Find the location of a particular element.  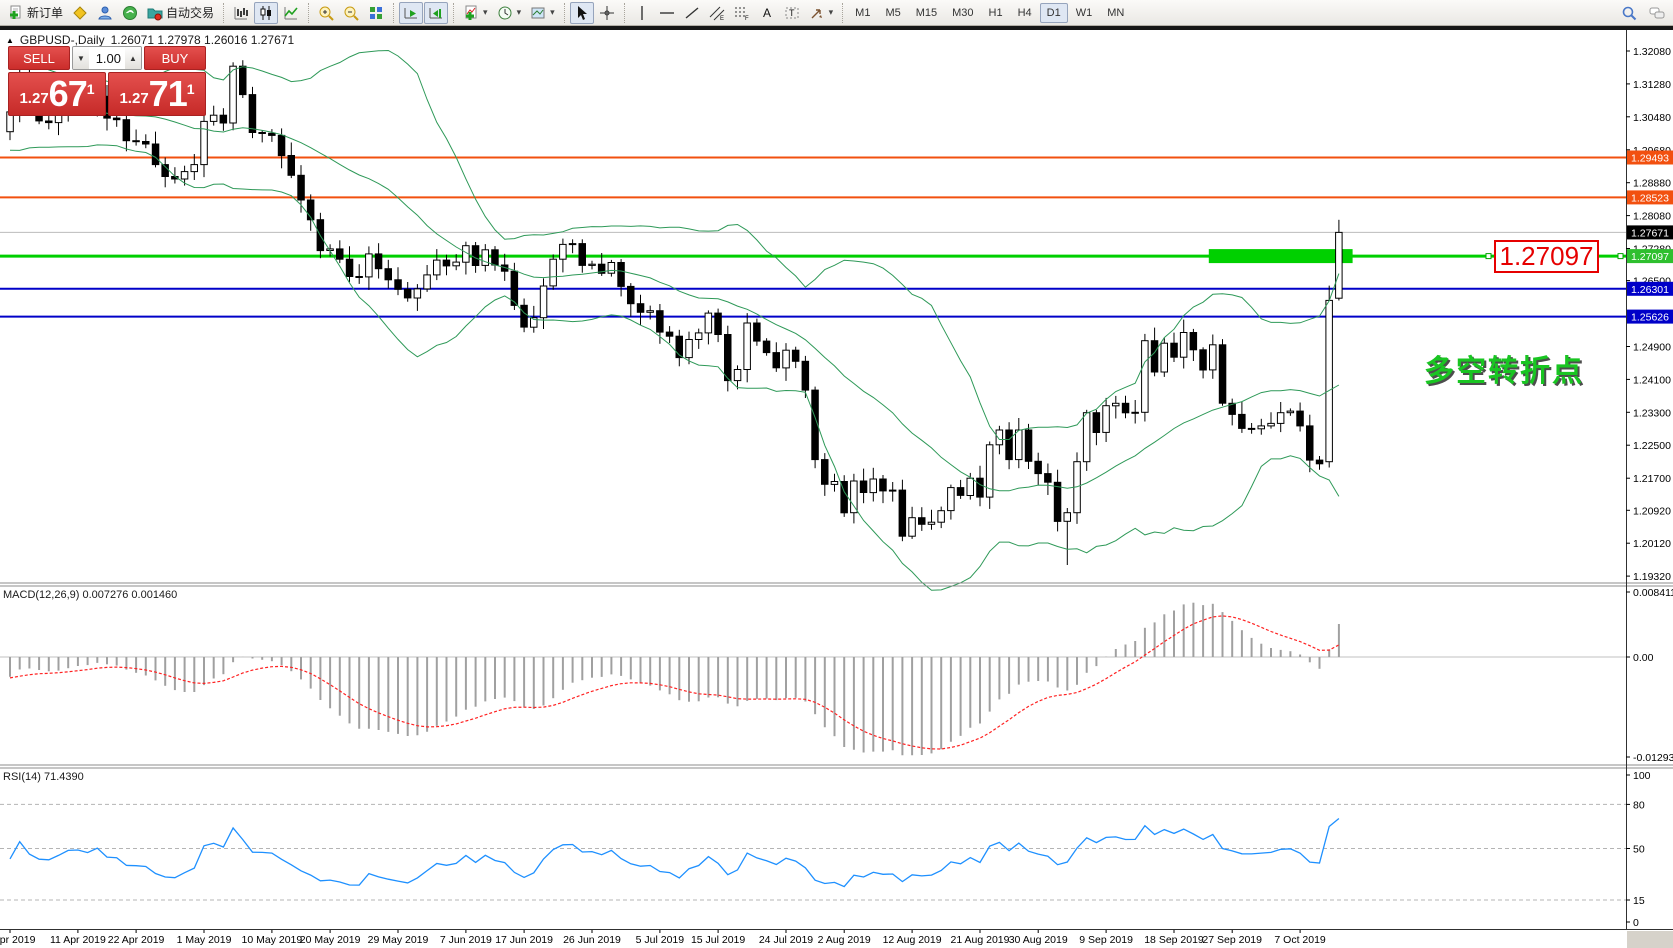

price-tag-1.27097: 1.27097 is located at coordinates (1650, 256).